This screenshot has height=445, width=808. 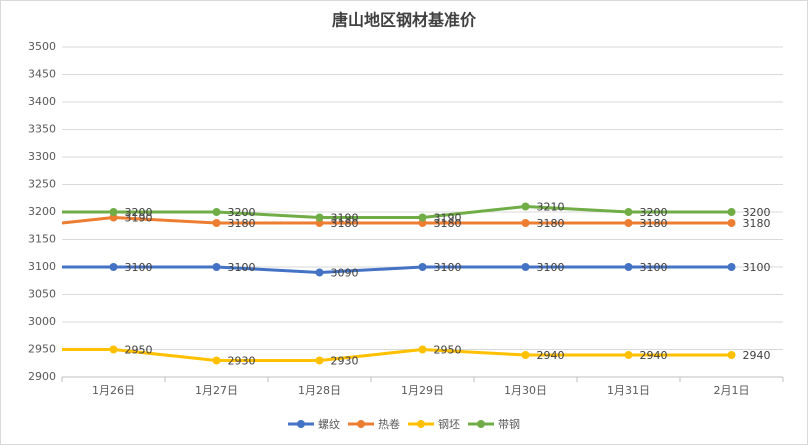 I want to click on y-tick-label: 2950, so click(x=42, y=349).